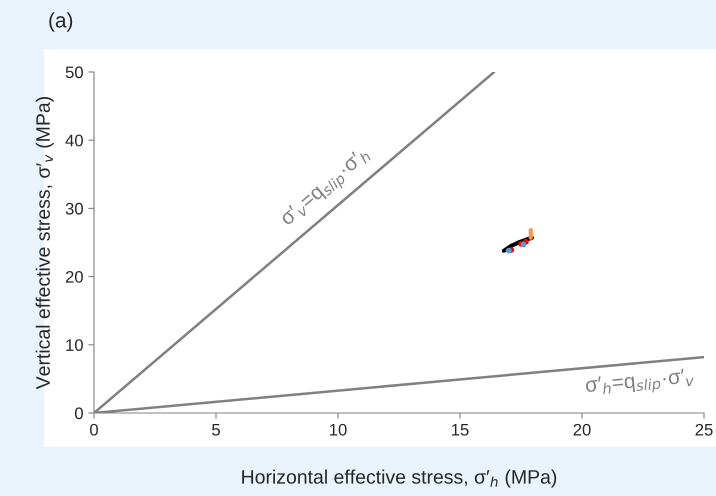 The image size is (716, 496). I want to click on y-tick-label: 30, so click(74, 208).